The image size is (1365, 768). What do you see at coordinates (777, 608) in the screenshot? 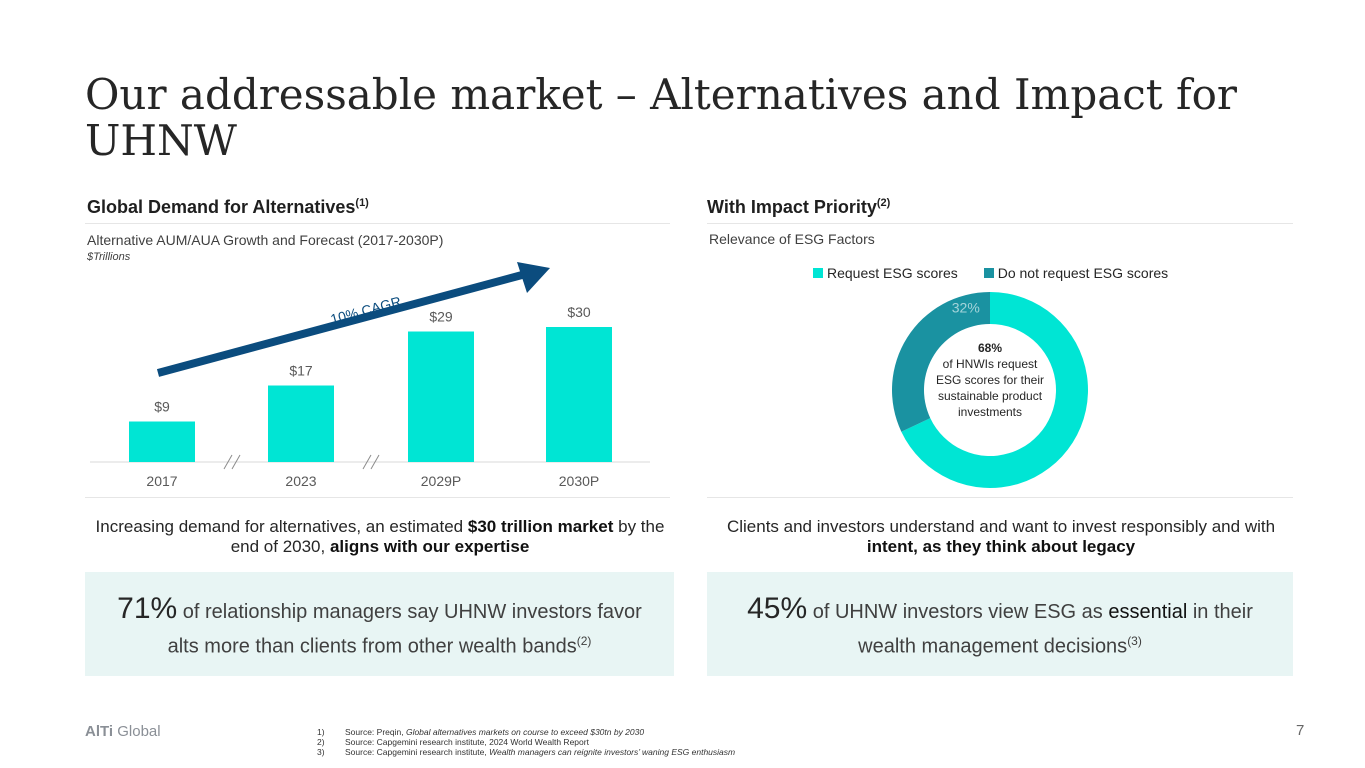
I see `right-callout-stat: 45%` at bounding box center [777, 608].